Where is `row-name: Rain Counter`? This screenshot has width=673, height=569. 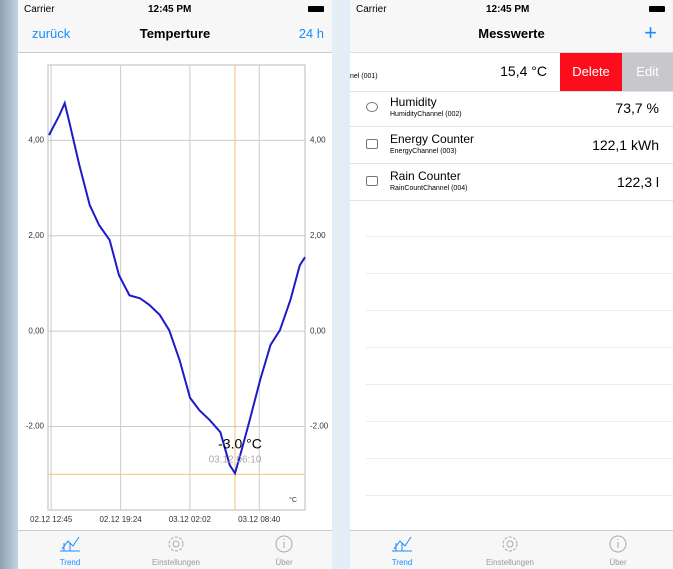
row-name: Rain Counter is located at coordinates (425, 176).